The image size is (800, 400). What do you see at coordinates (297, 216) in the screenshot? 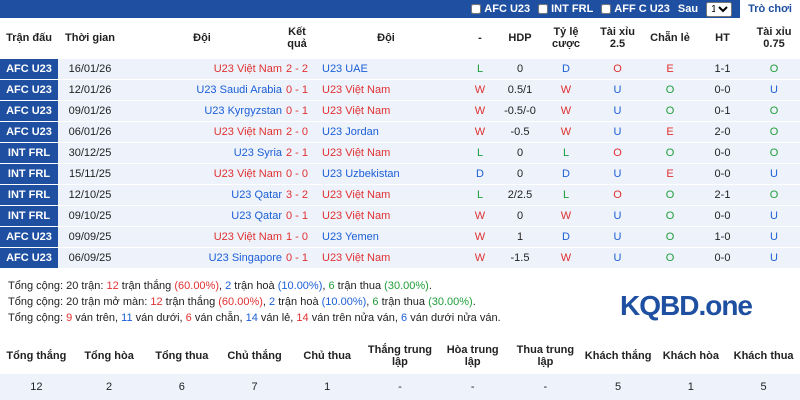
I see `cell: 0 - 1` at bounding box center [297, 216].